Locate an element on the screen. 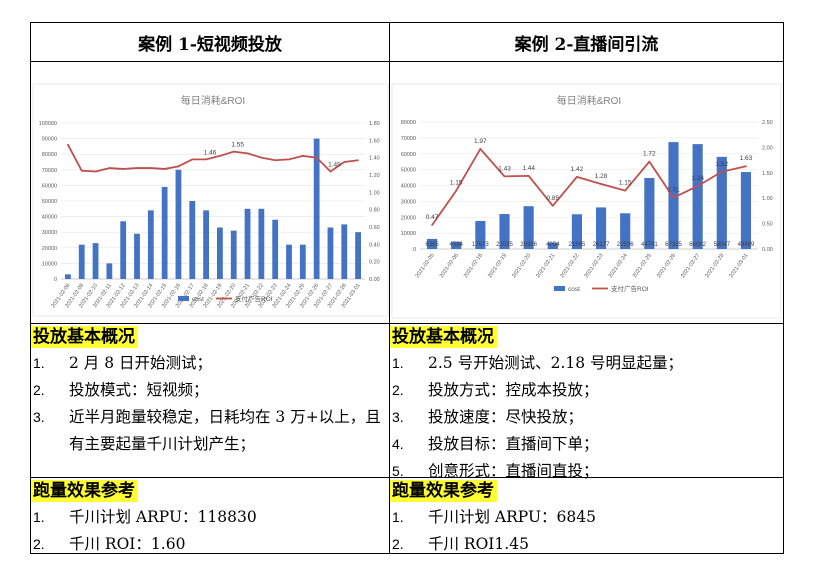 The height and width of the screenshot is (579, 816). item-text: 2 月 8 日开始测试； is located at coordinates (141, 363).